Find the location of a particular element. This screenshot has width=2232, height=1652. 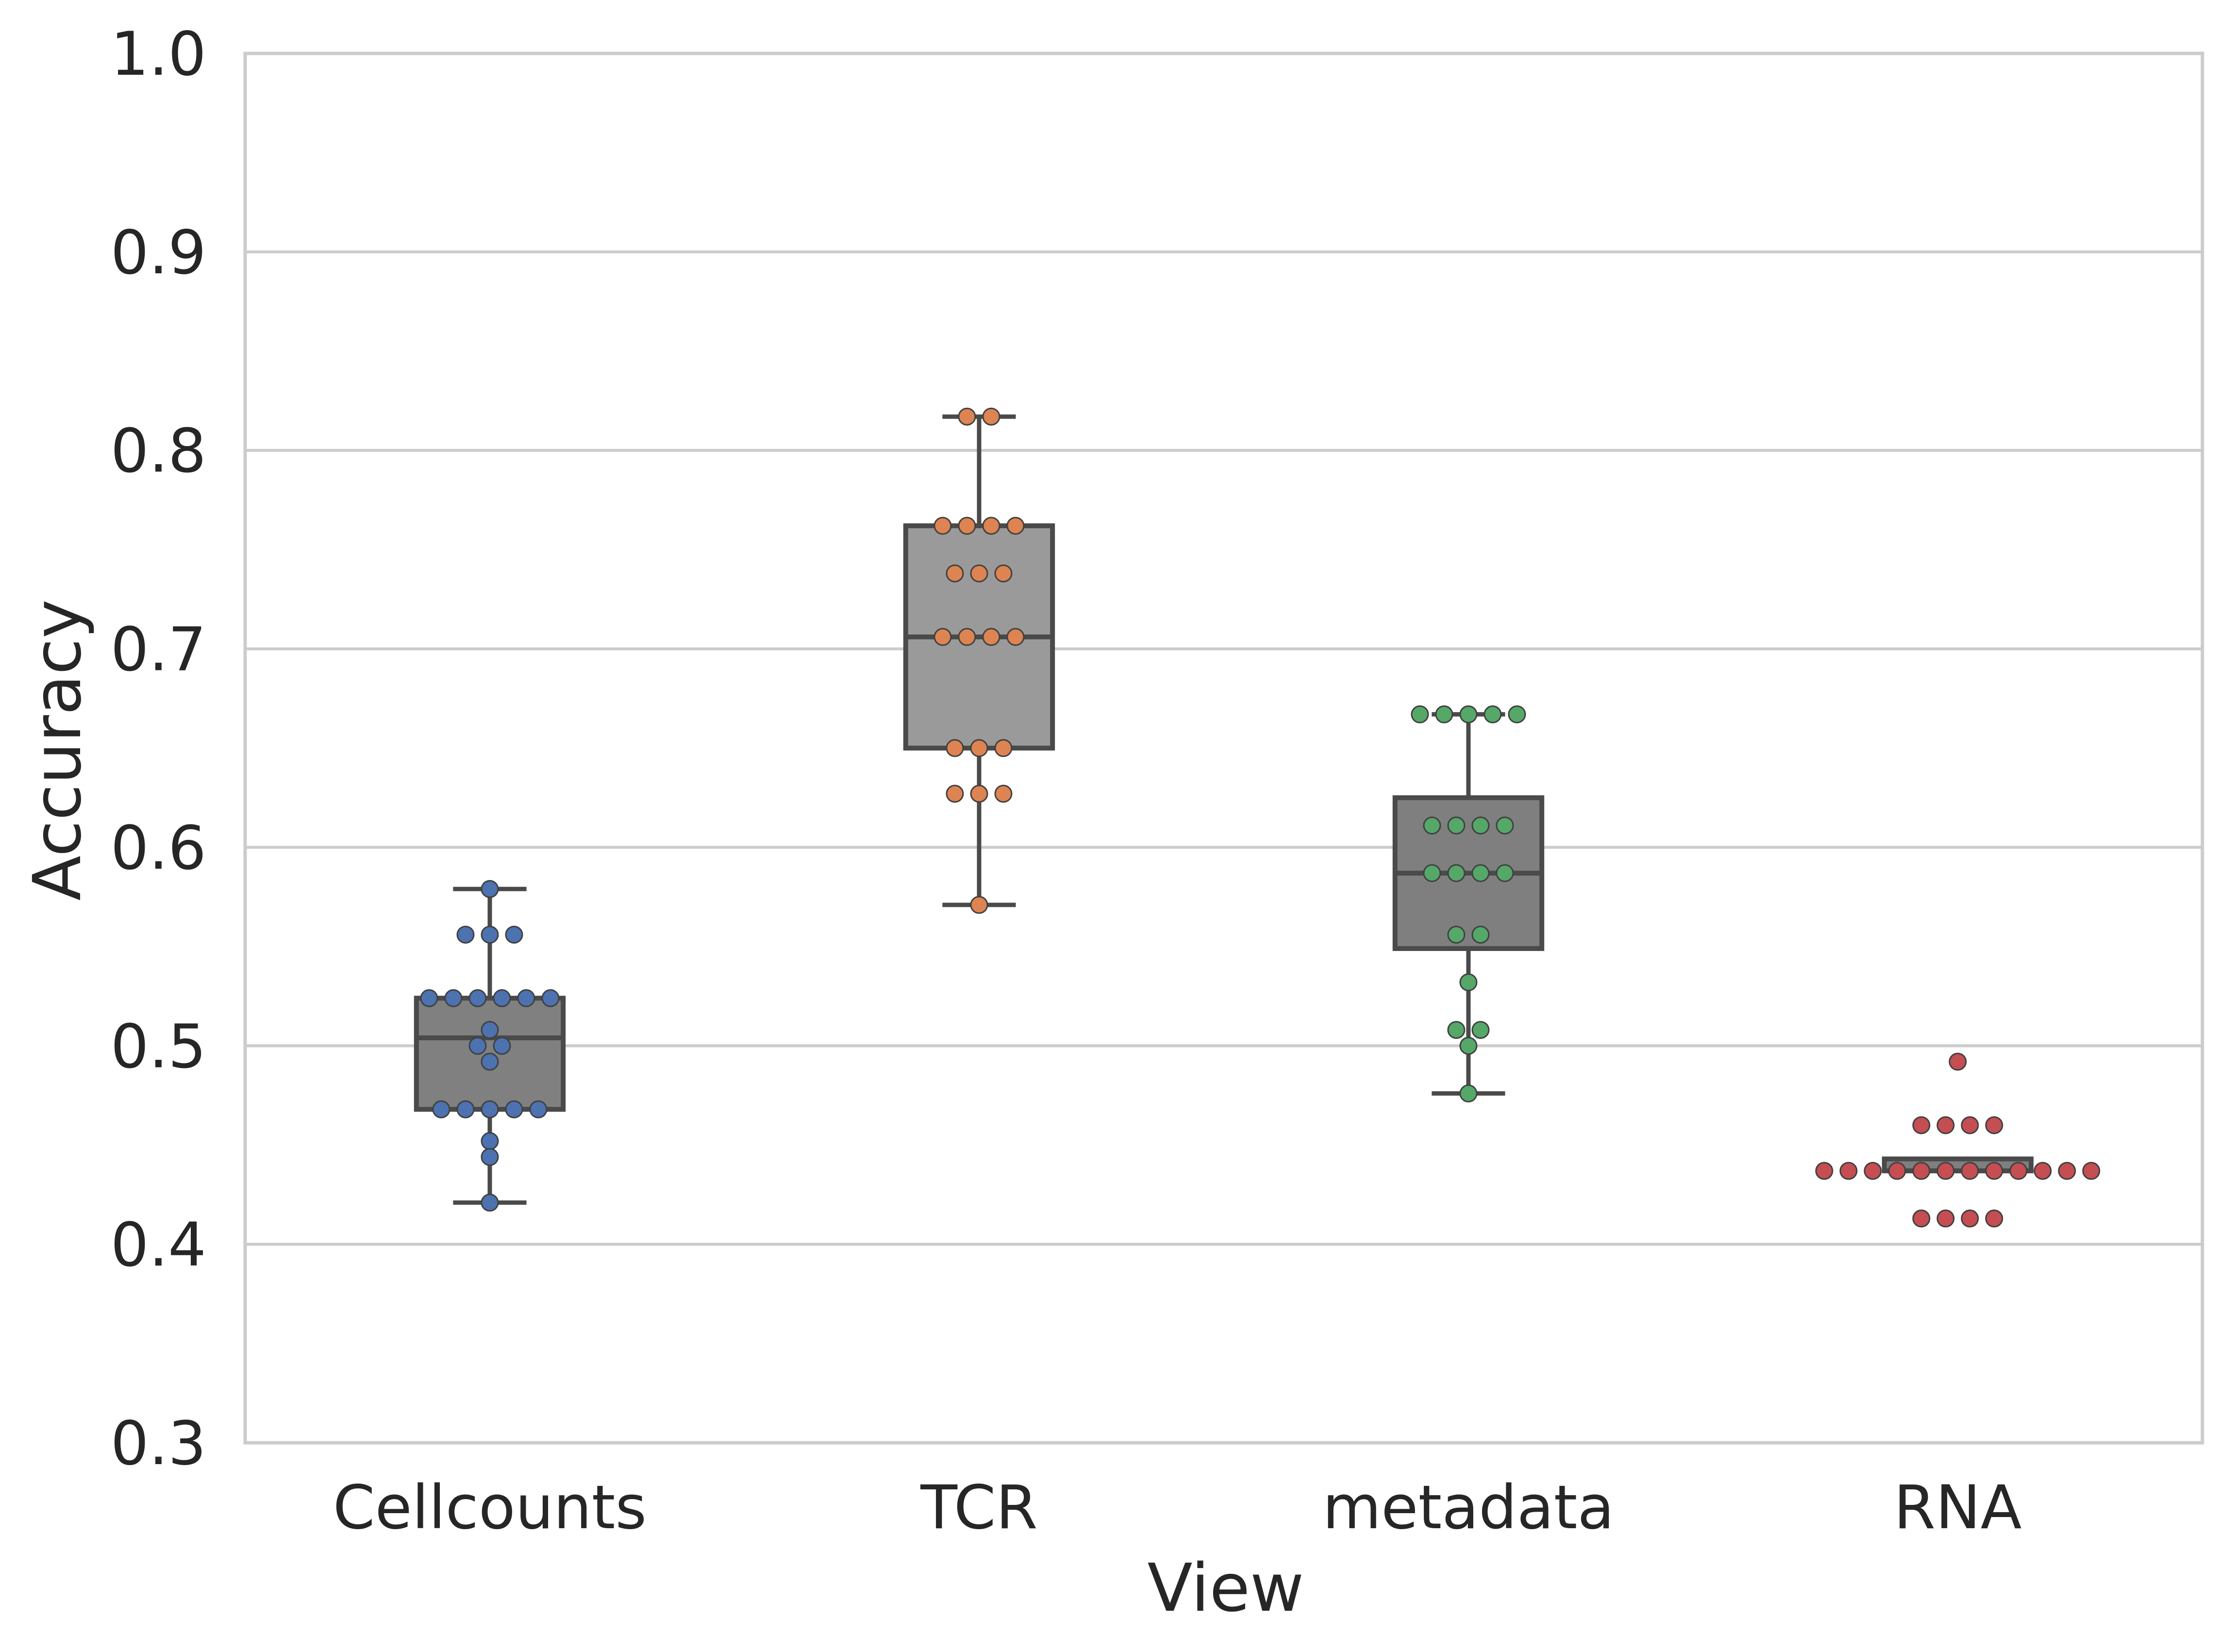

box-tcr is located at coordinates (979, 660).